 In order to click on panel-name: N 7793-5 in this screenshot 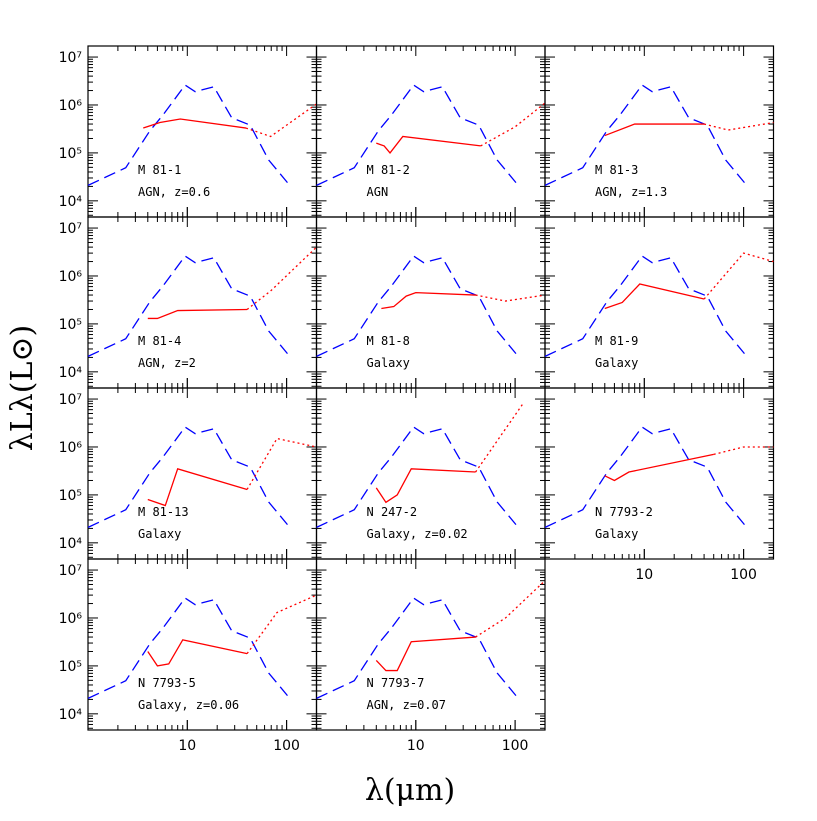, I will do `click(167, 683)`.